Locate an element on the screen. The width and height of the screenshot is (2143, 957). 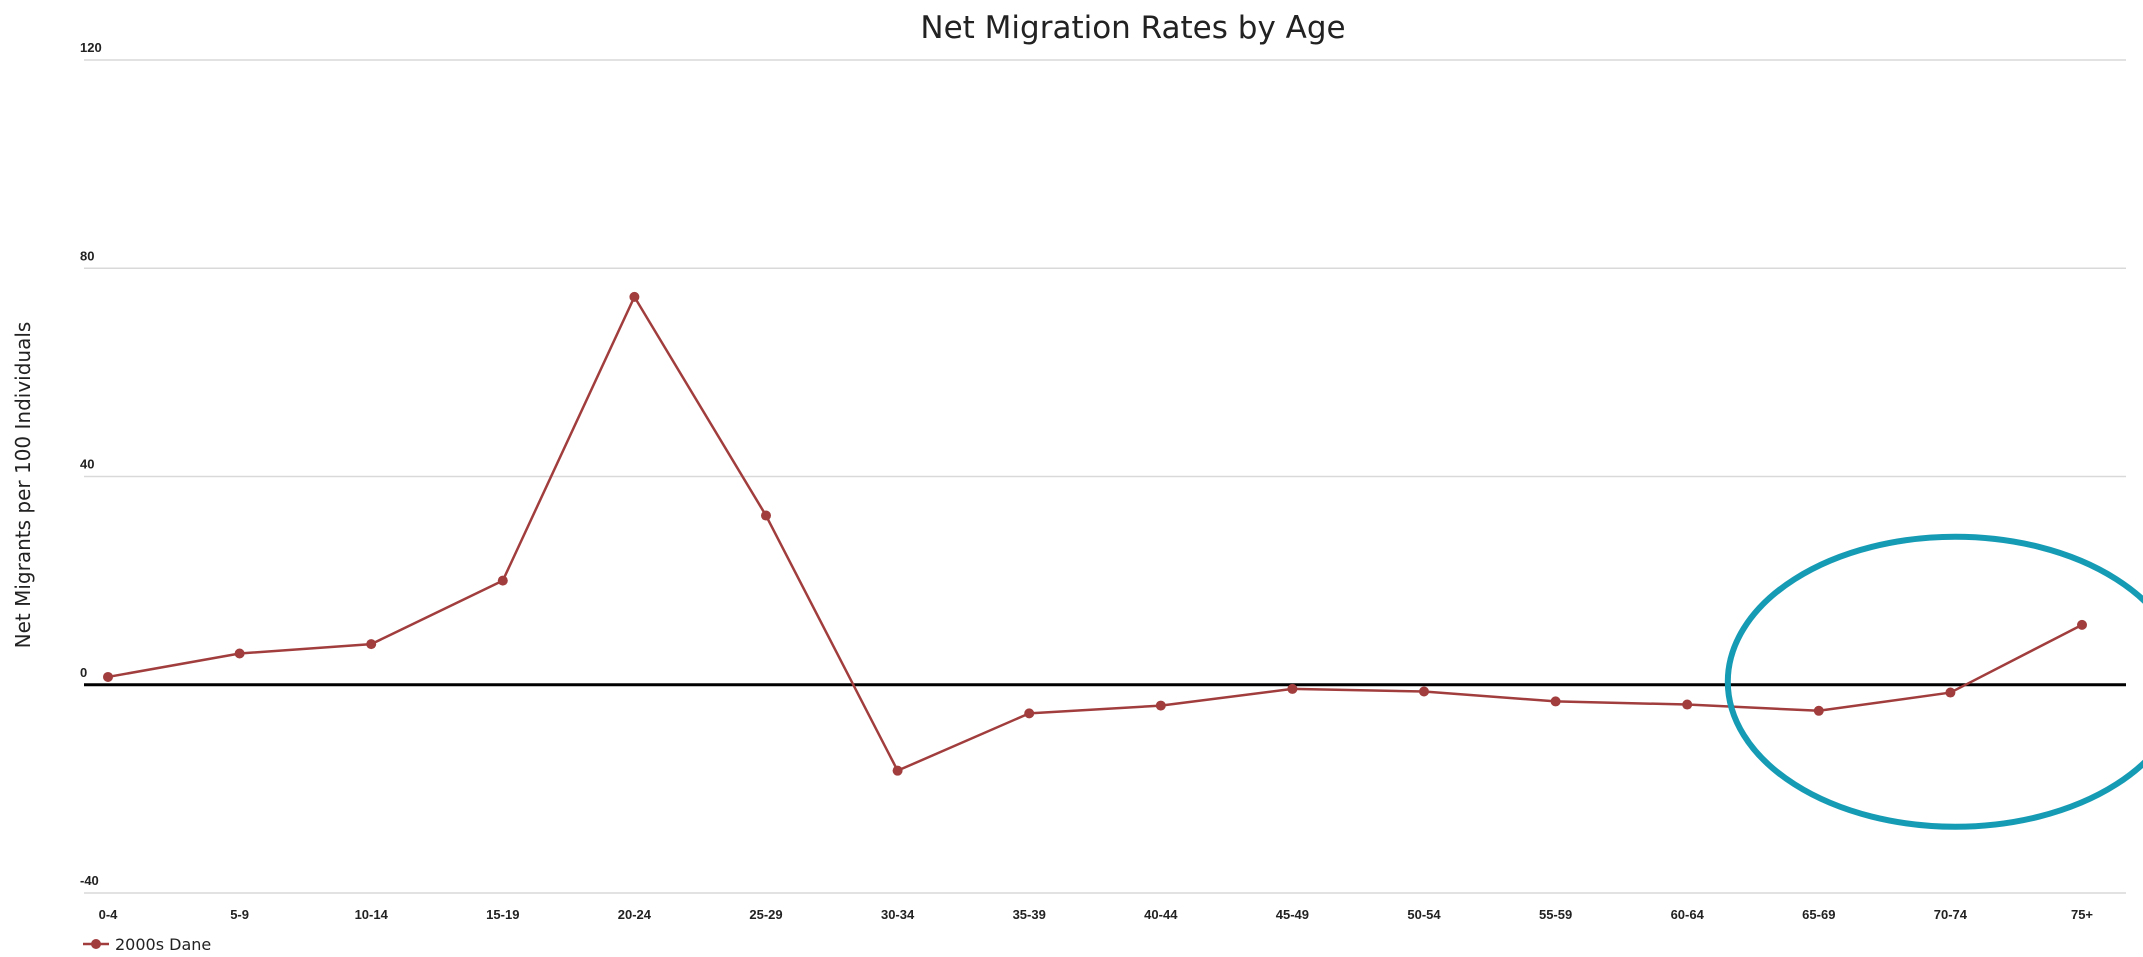
legend: 2000s Dane is located at coordinates (147, 944).